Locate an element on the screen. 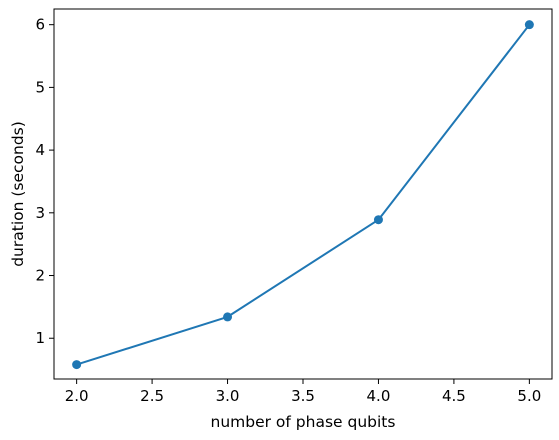 This screenshot has height=440, width=559. x-tick-label: 3.0 is located at coordinates (228, 396).